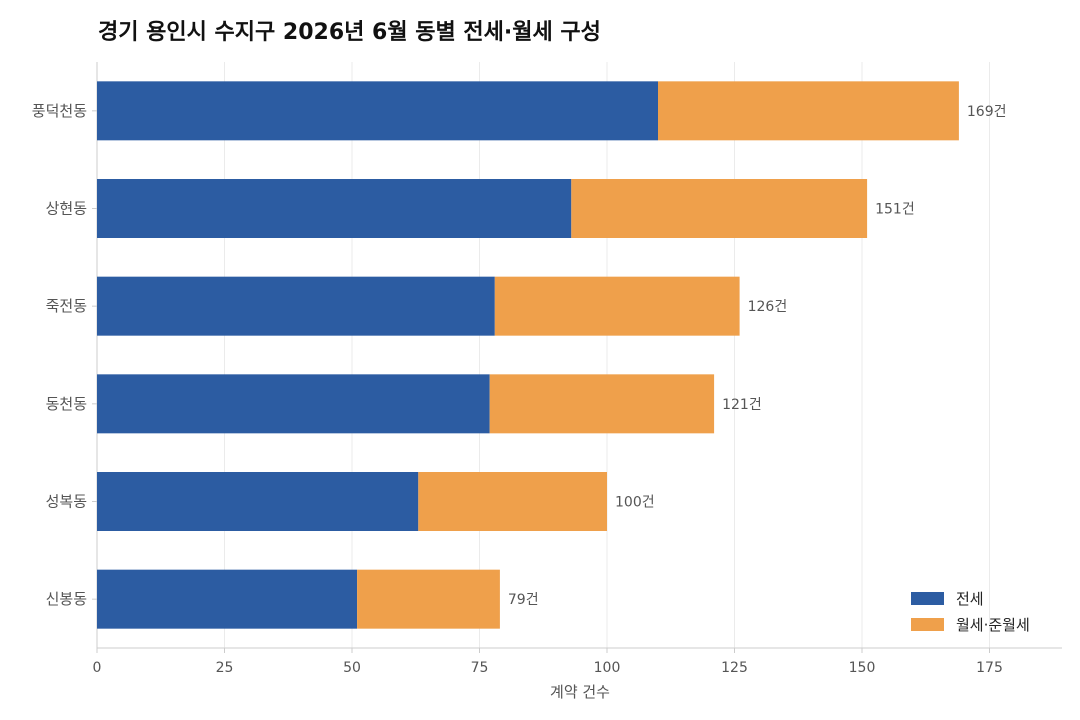 The image size is (1080, 720). I want to click on total-data-label: 151건, so click(895, 210).